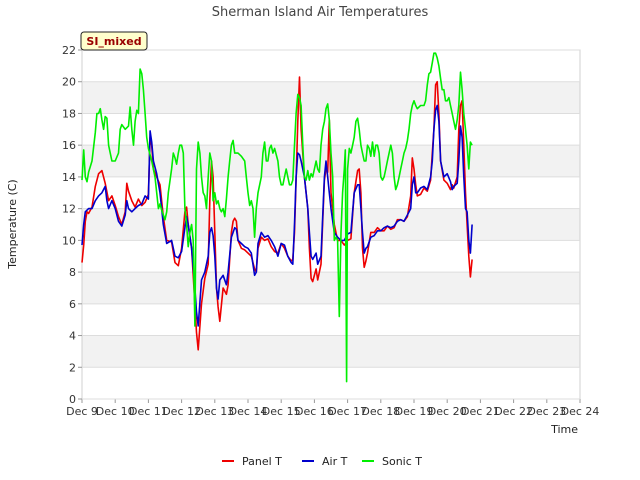 This screenshot has height=480, width=640. Describe the element at coordinates (347, 411) in the screenshot. I see `x-tick-label: Dec 17` at that location.